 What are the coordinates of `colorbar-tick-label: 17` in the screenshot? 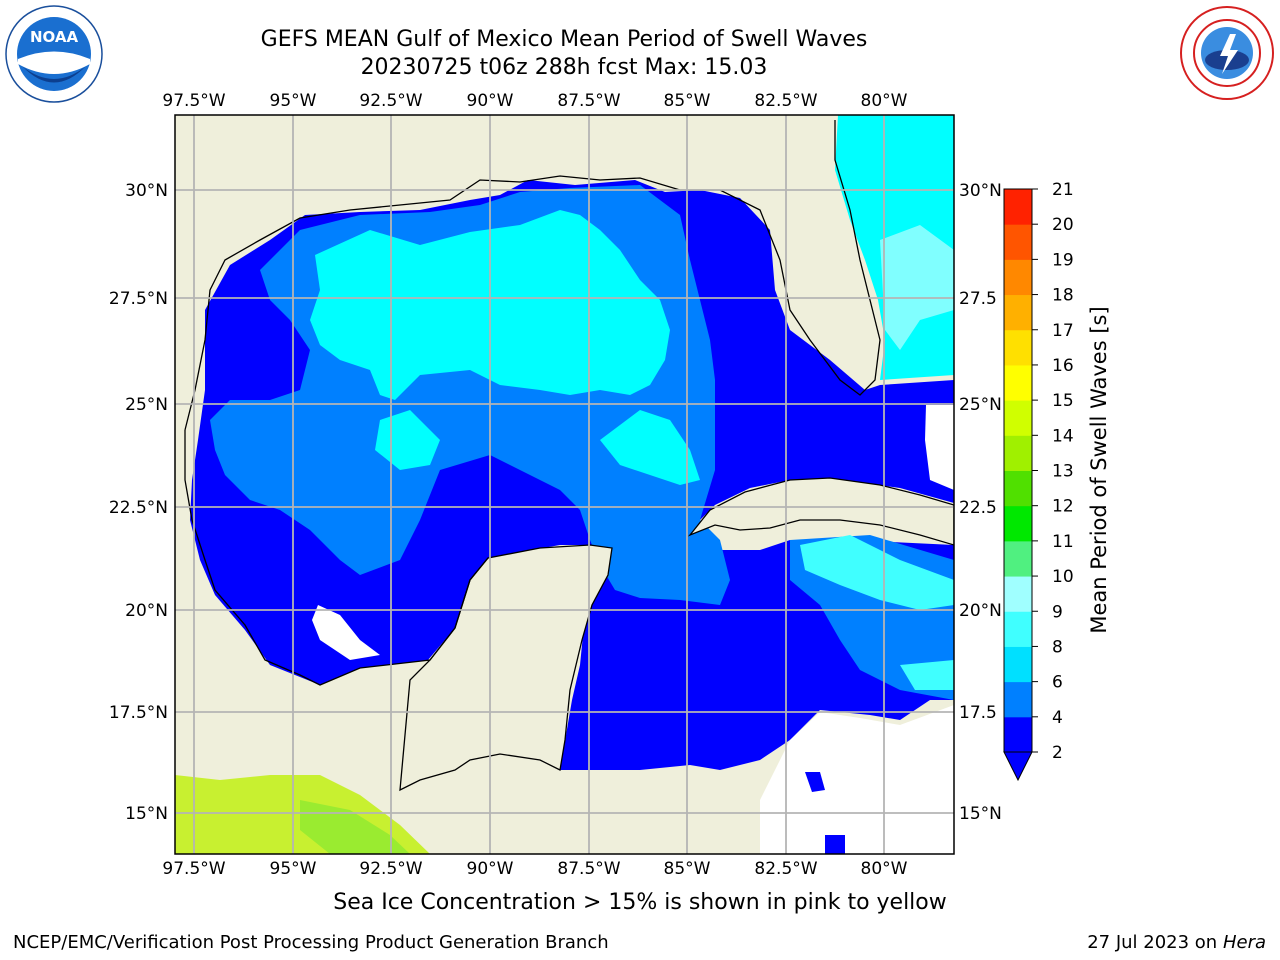 It's located at (1063, 331).